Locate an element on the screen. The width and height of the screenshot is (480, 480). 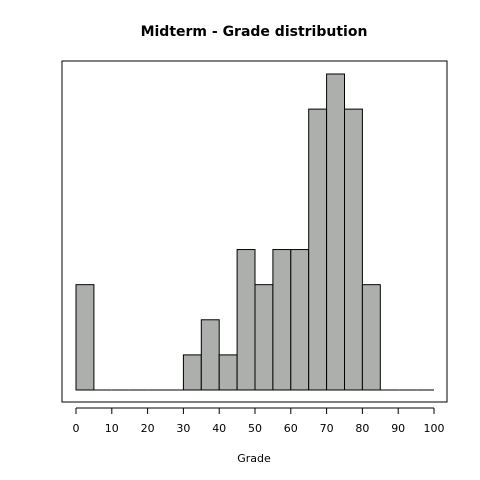
x-tick-label: 100 is located at coordinates (434, 428).